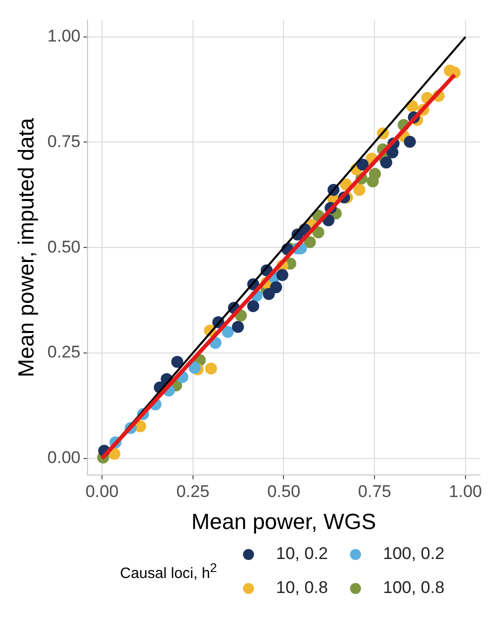  I want to click on y-axis-title: Mean power, imputed data, so click(25, 247).